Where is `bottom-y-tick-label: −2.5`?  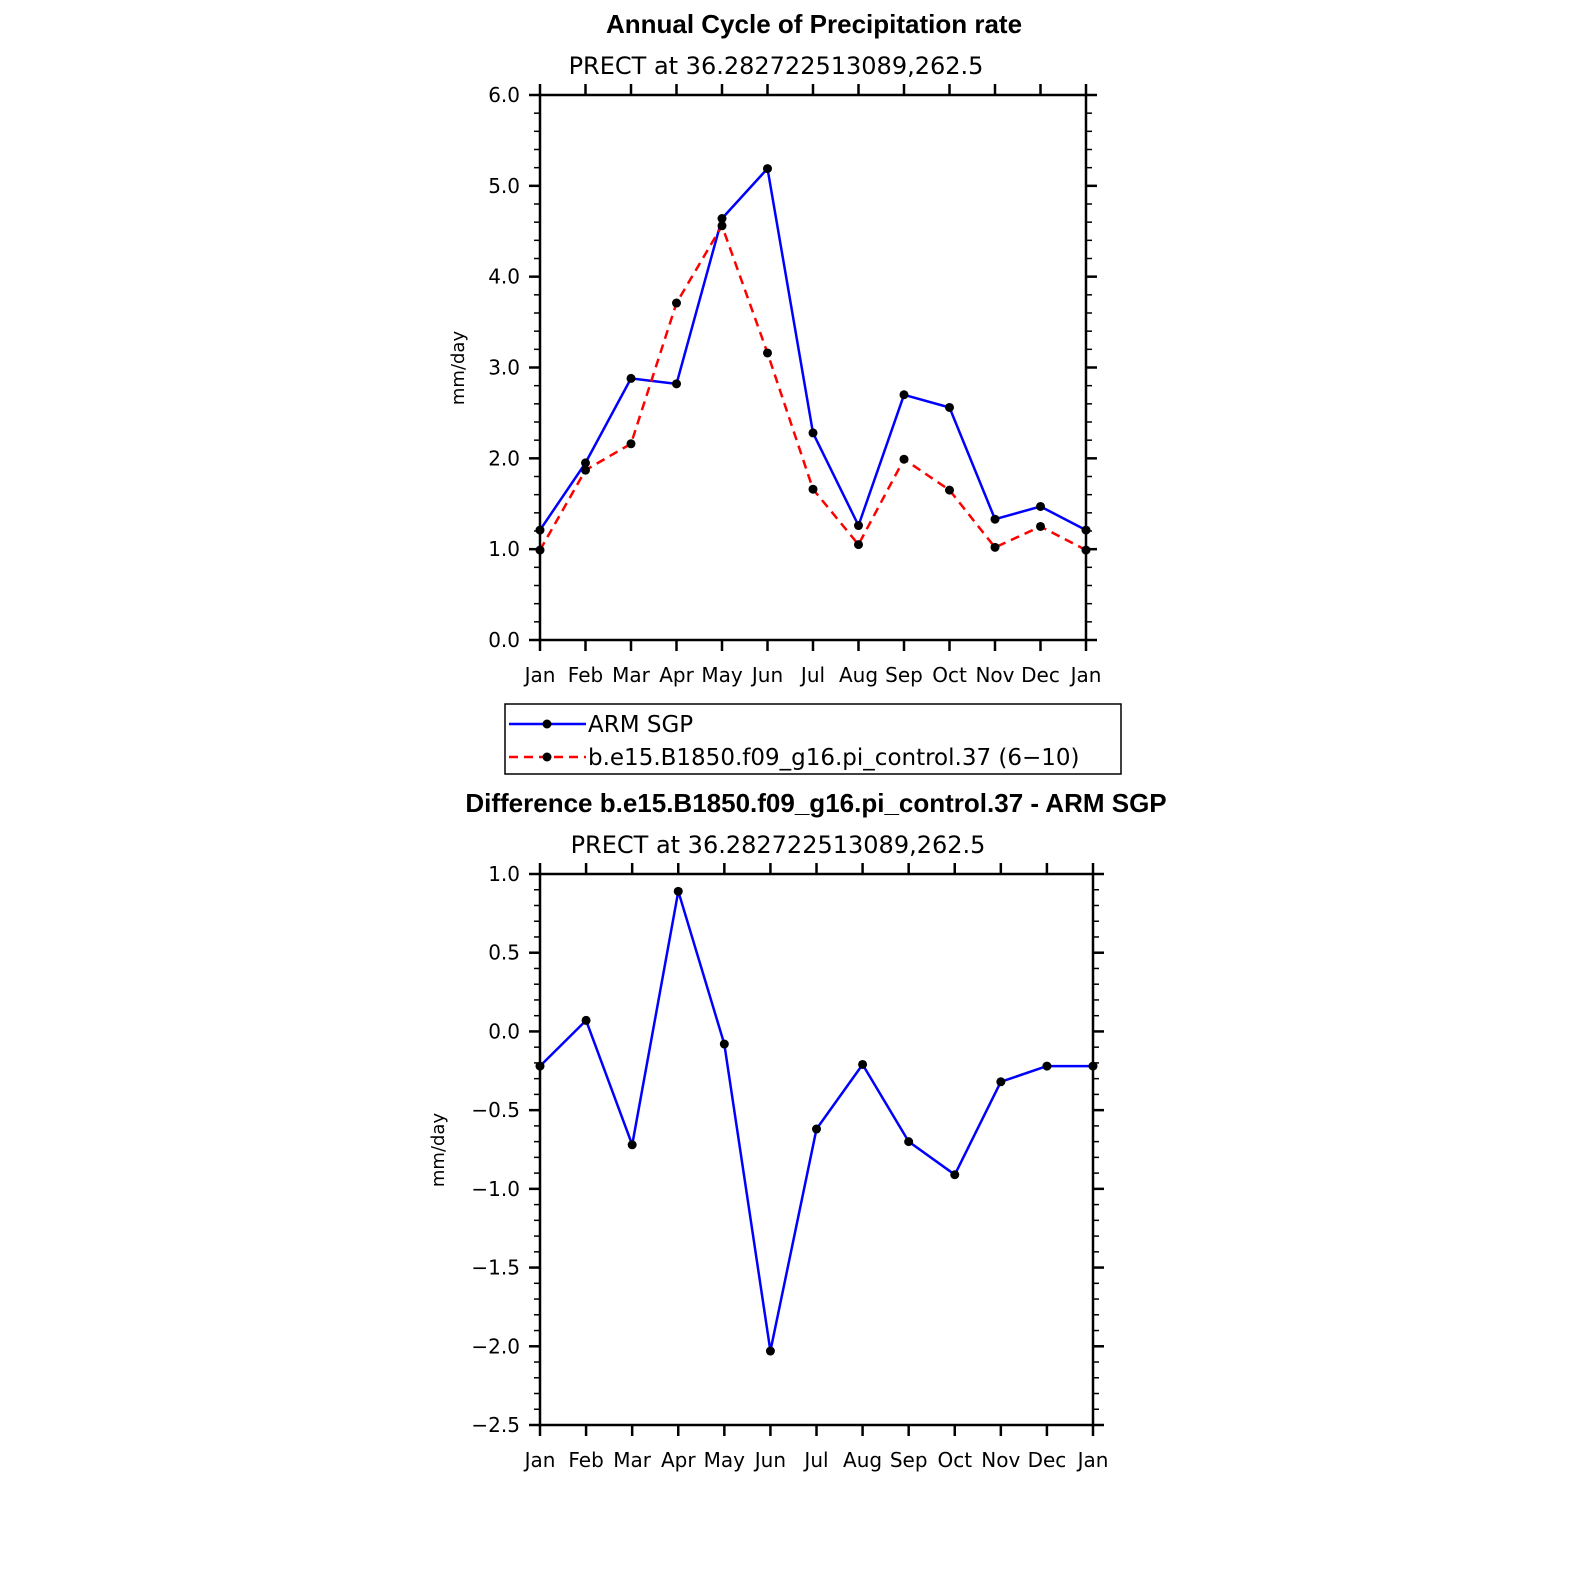 bottom-y-tick-label: −2.5 is located at coordinates (495, 1425).